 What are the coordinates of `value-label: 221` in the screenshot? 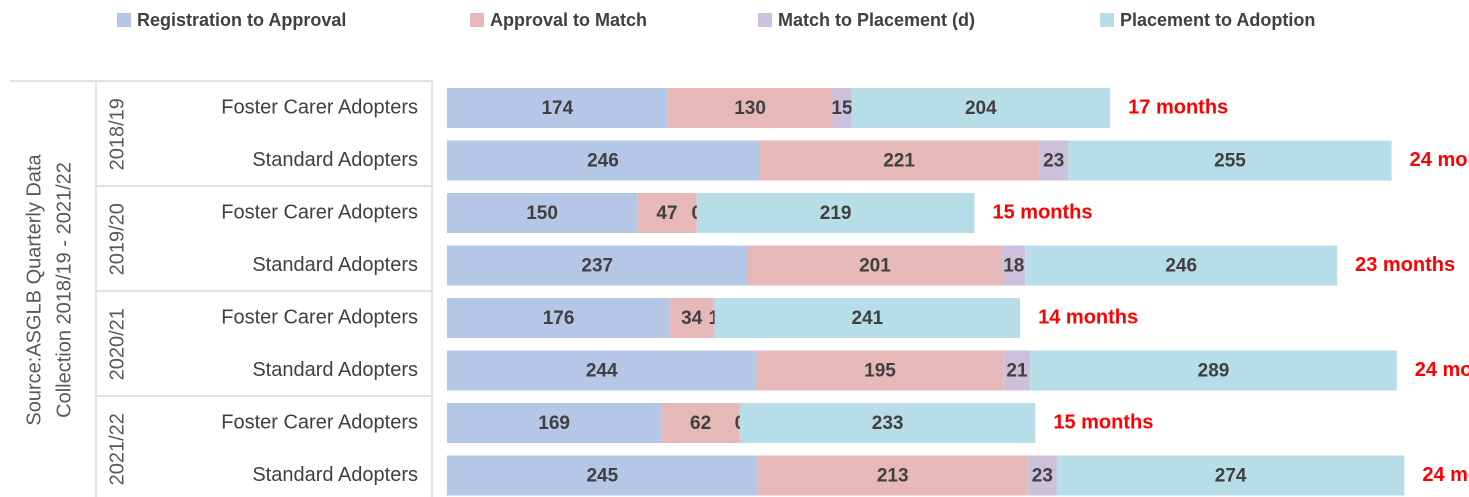 It's located at (899, 161).